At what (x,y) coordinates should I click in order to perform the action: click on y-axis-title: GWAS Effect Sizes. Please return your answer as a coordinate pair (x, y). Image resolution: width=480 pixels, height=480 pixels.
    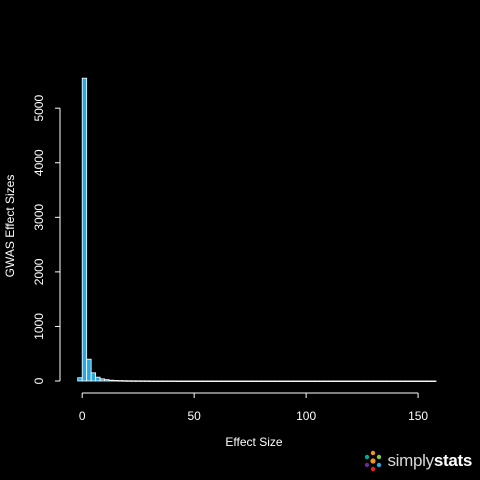
    Looking at the image, I should click on (10, 226).